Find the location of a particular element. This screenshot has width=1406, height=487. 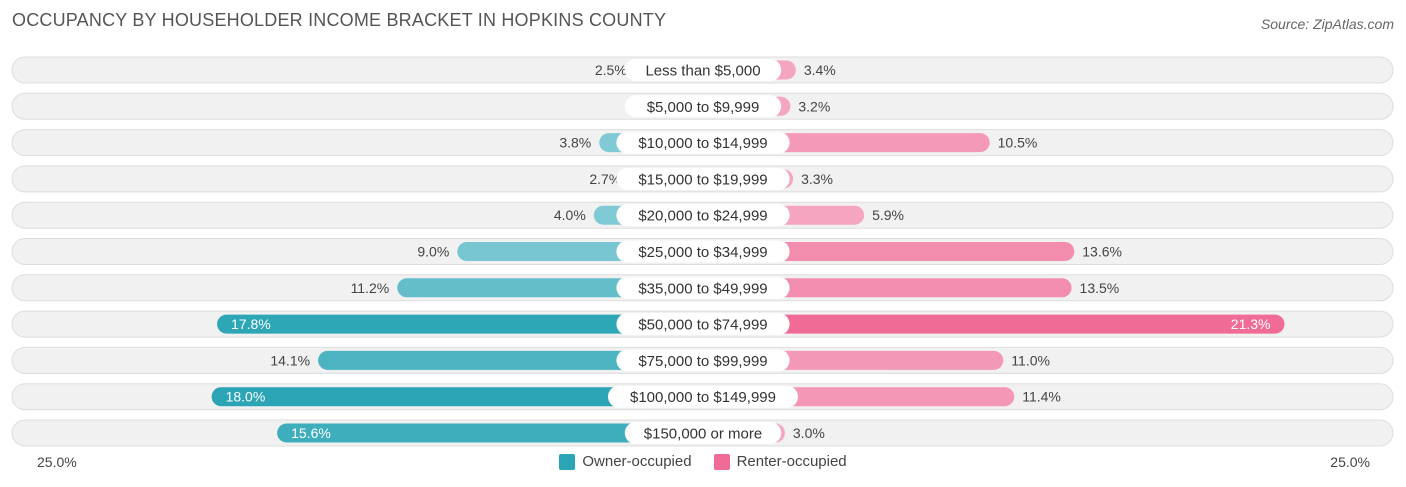

legend-item-renter: Renter-occupied is located at coordinates (780, 461).